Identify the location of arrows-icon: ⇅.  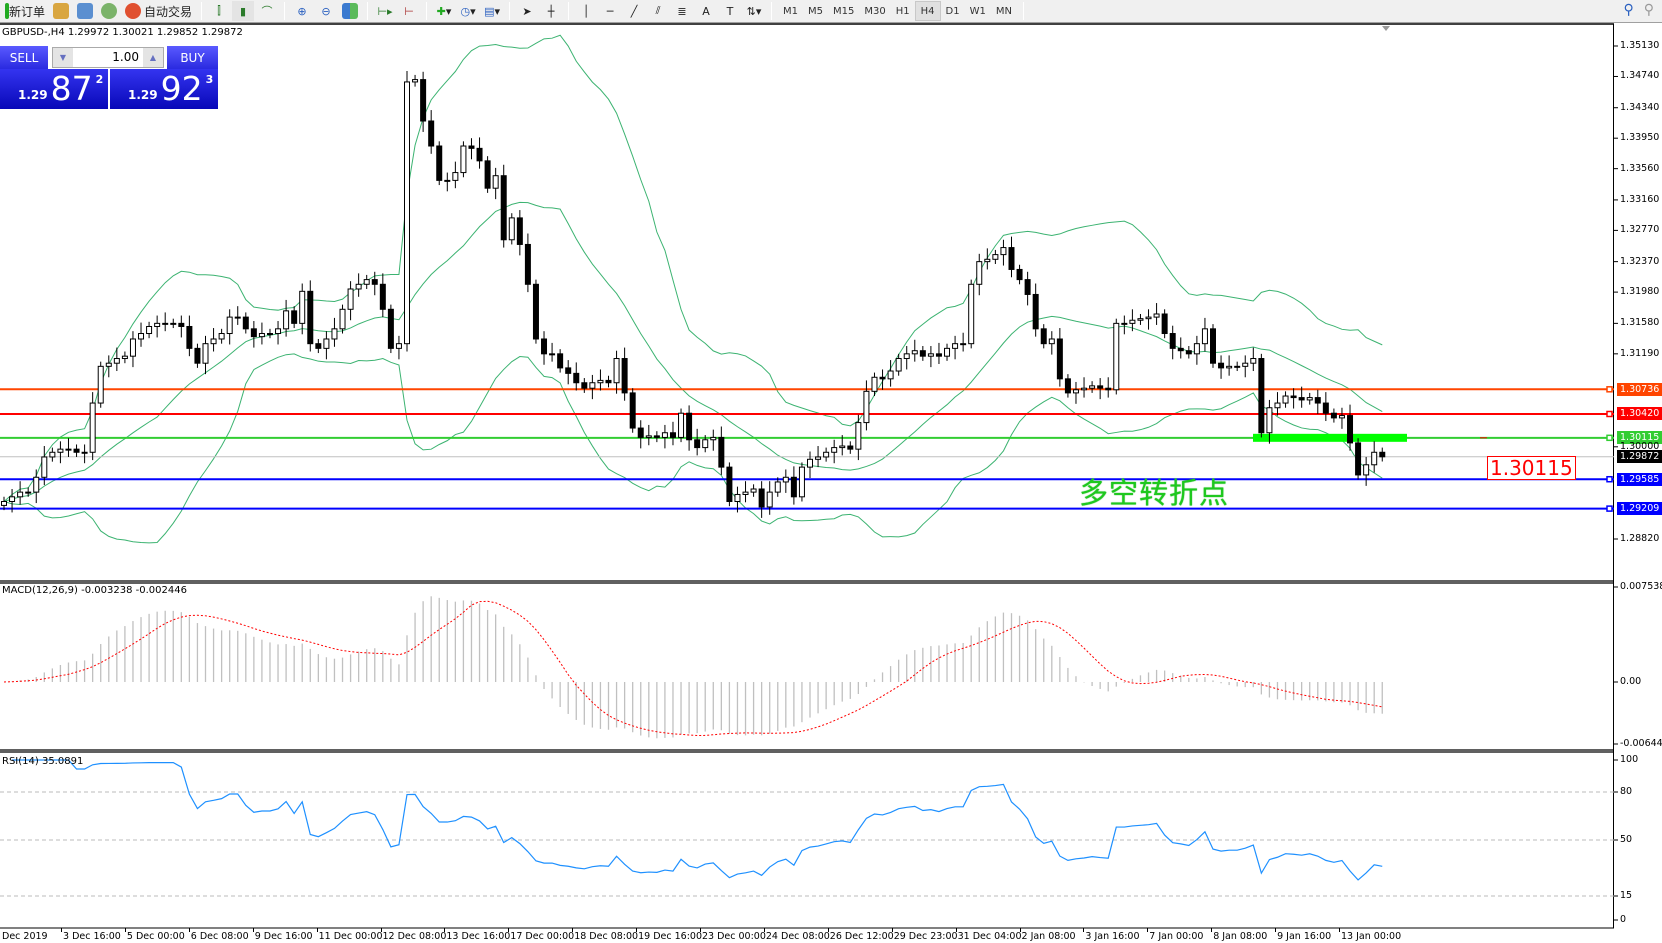
(751, 11).